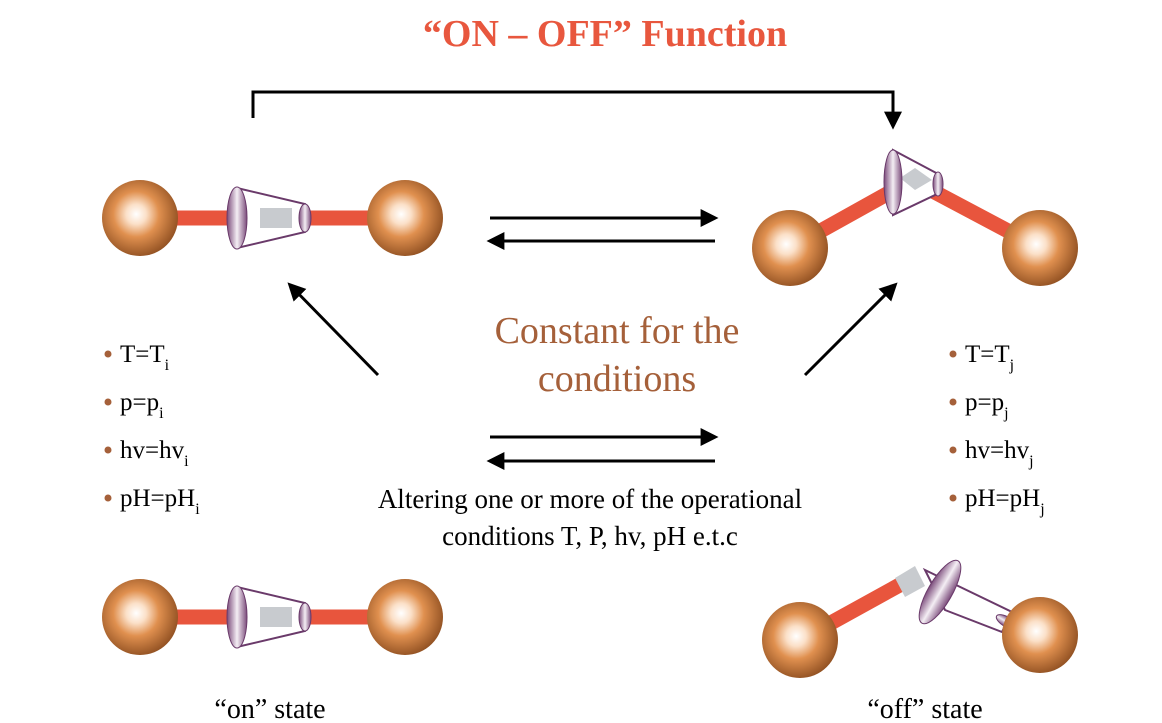  I want to click on off-label: “off” state, so click(924, 708).